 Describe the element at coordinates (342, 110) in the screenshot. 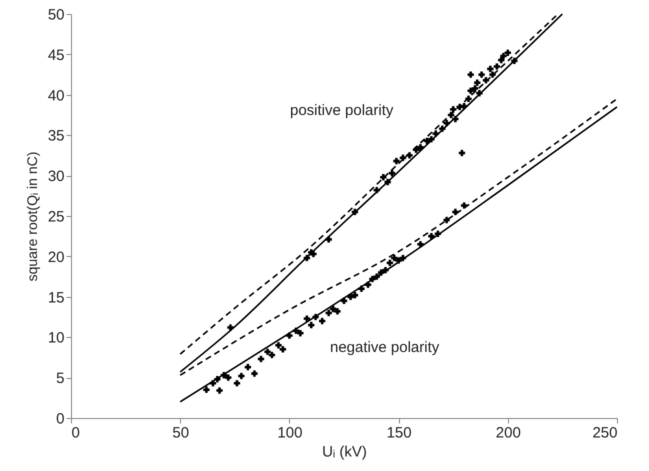

I see `annotation: positive polarity` at that location.